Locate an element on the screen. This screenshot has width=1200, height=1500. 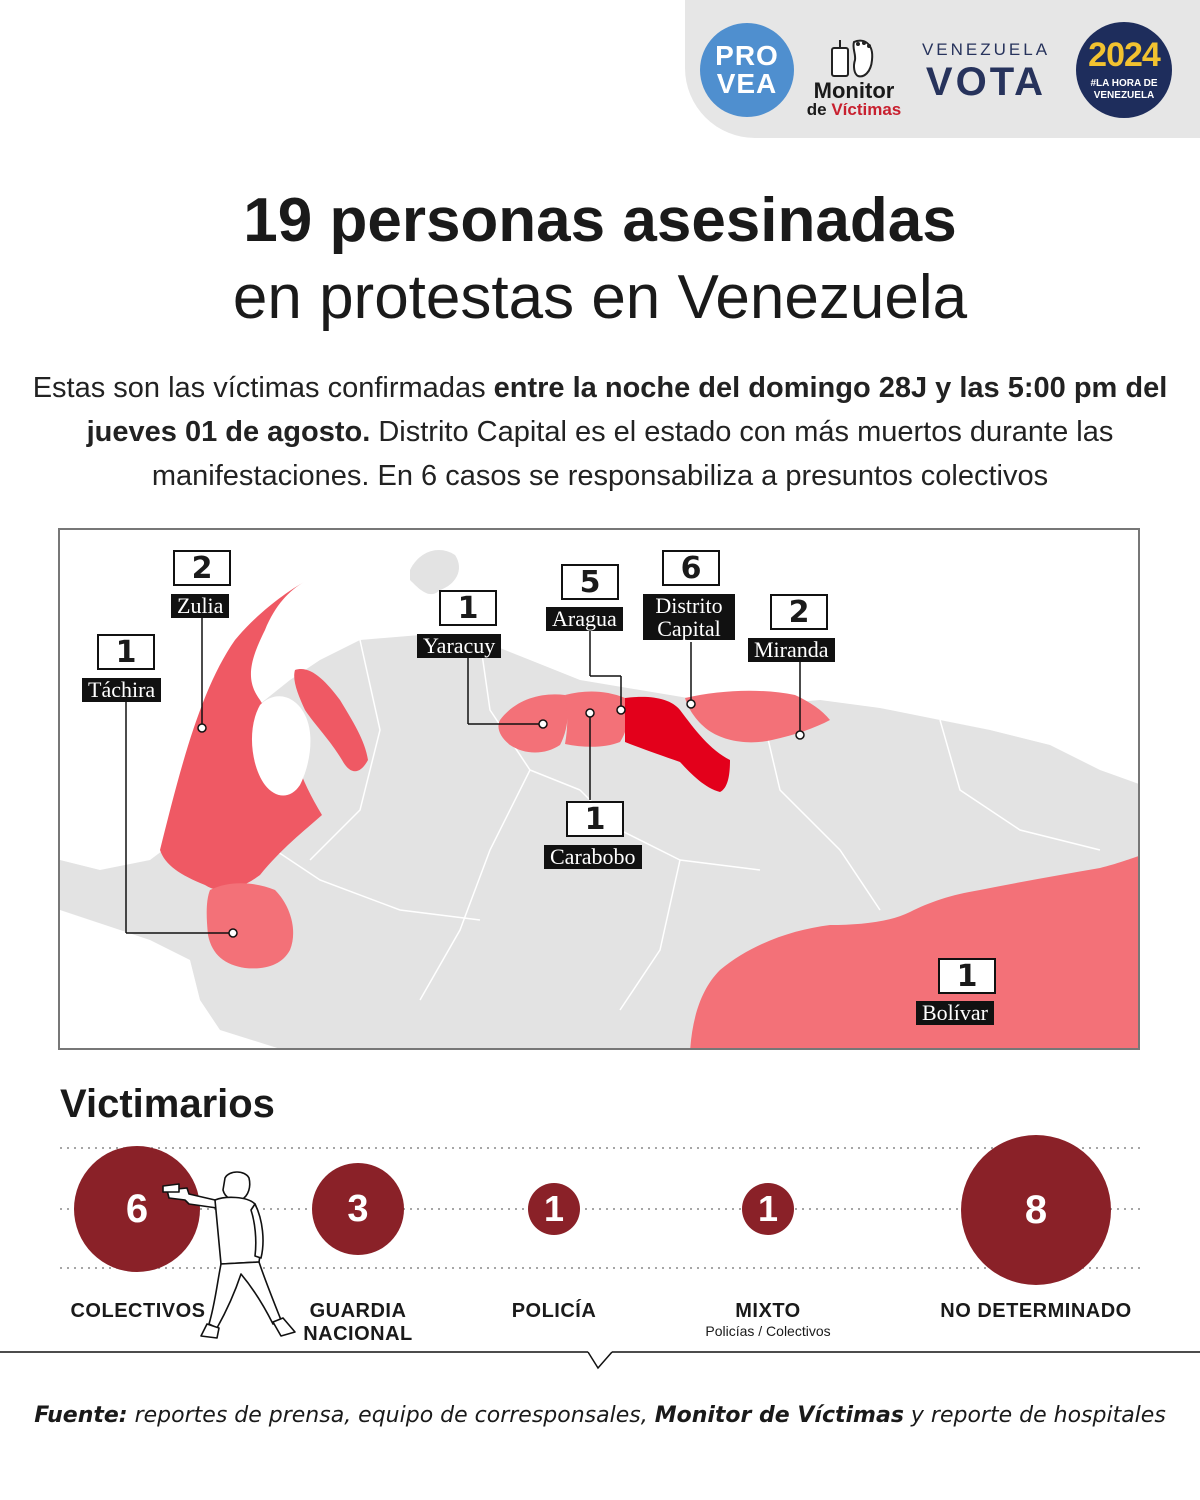
monitor-logo-de: de is located at coordinates (819, 109).